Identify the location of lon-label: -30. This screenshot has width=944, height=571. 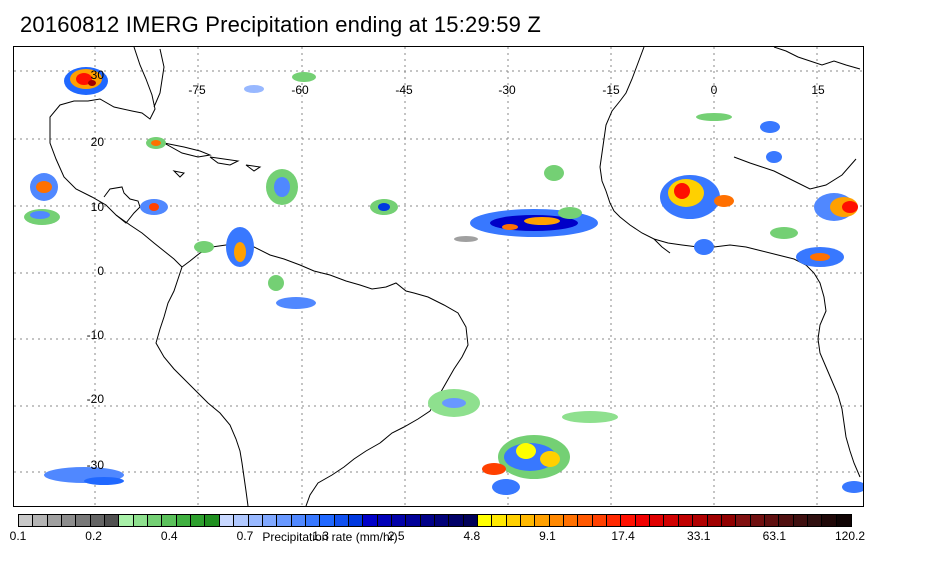
(507, 90).